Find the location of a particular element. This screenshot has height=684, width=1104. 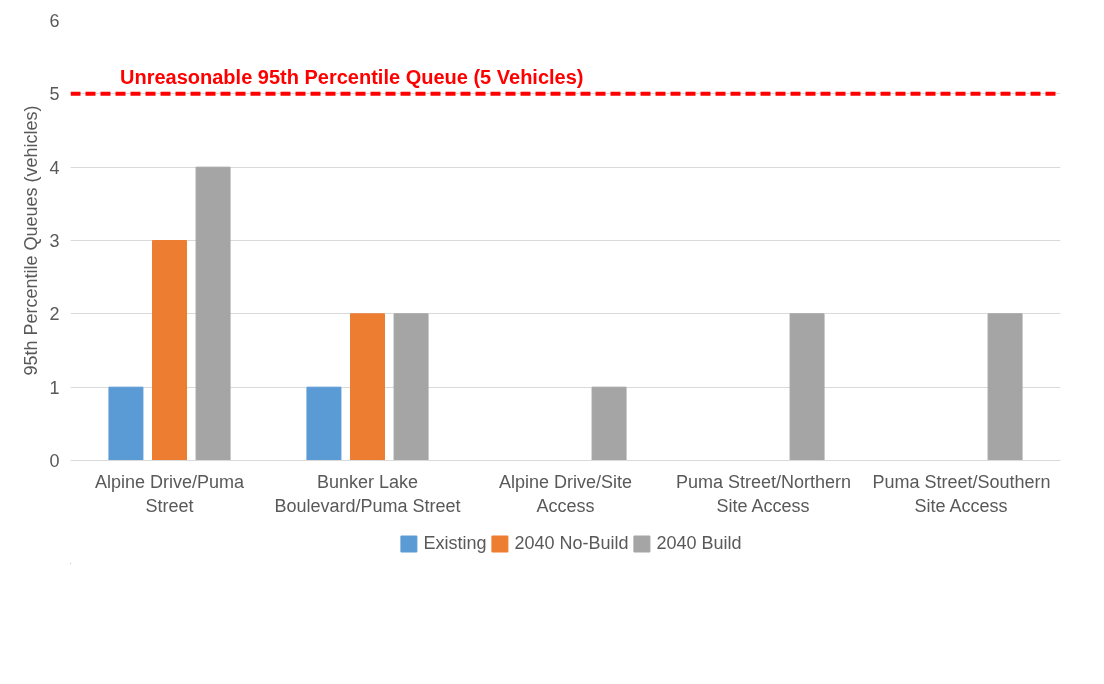

y-tick-label: 0 is located at coordinates (54, 461).